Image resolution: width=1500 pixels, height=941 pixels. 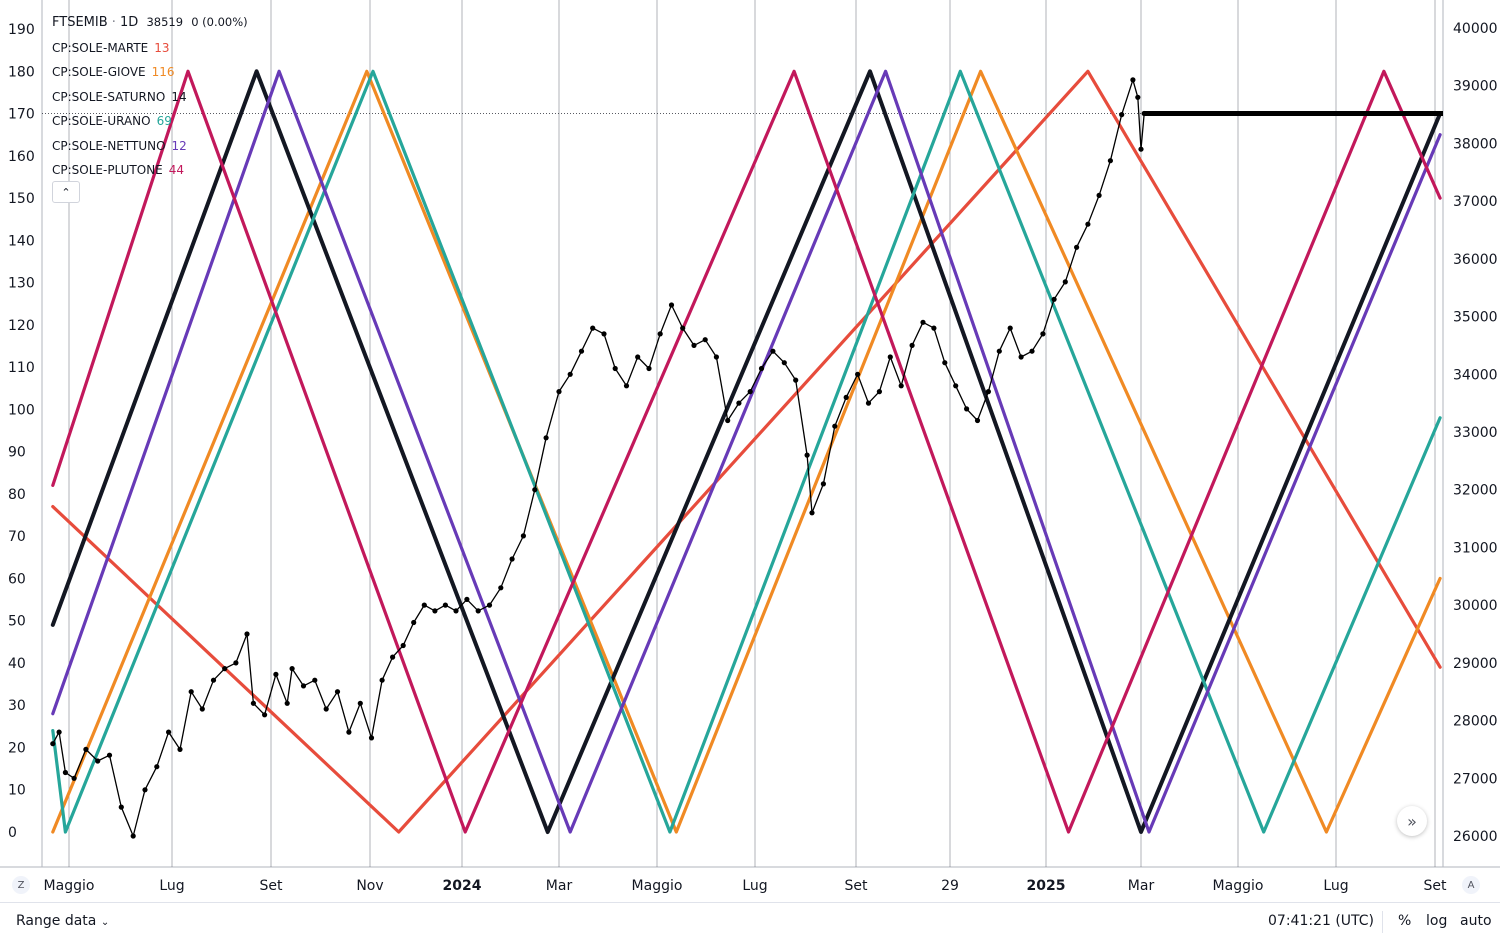 What do you see at coordinates (1141, 886) in the screenshot?
I see `x-tick-label: Mar` at bounding box center [1141, 886].